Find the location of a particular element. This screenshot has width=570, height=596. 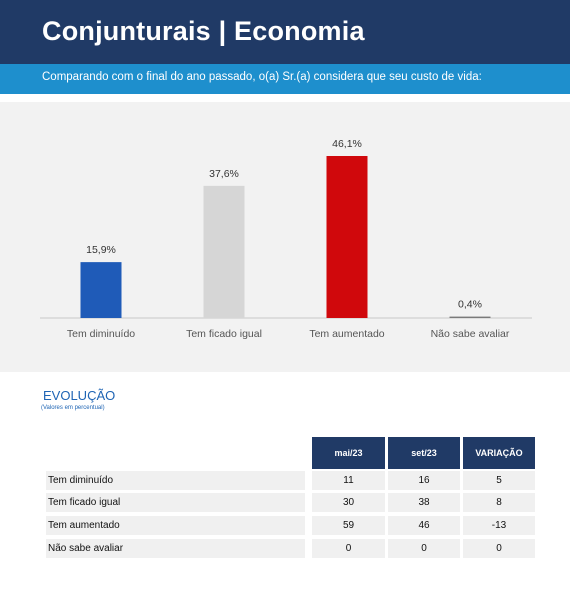

data-label: 37,6% is located at coordinates (224, 174).